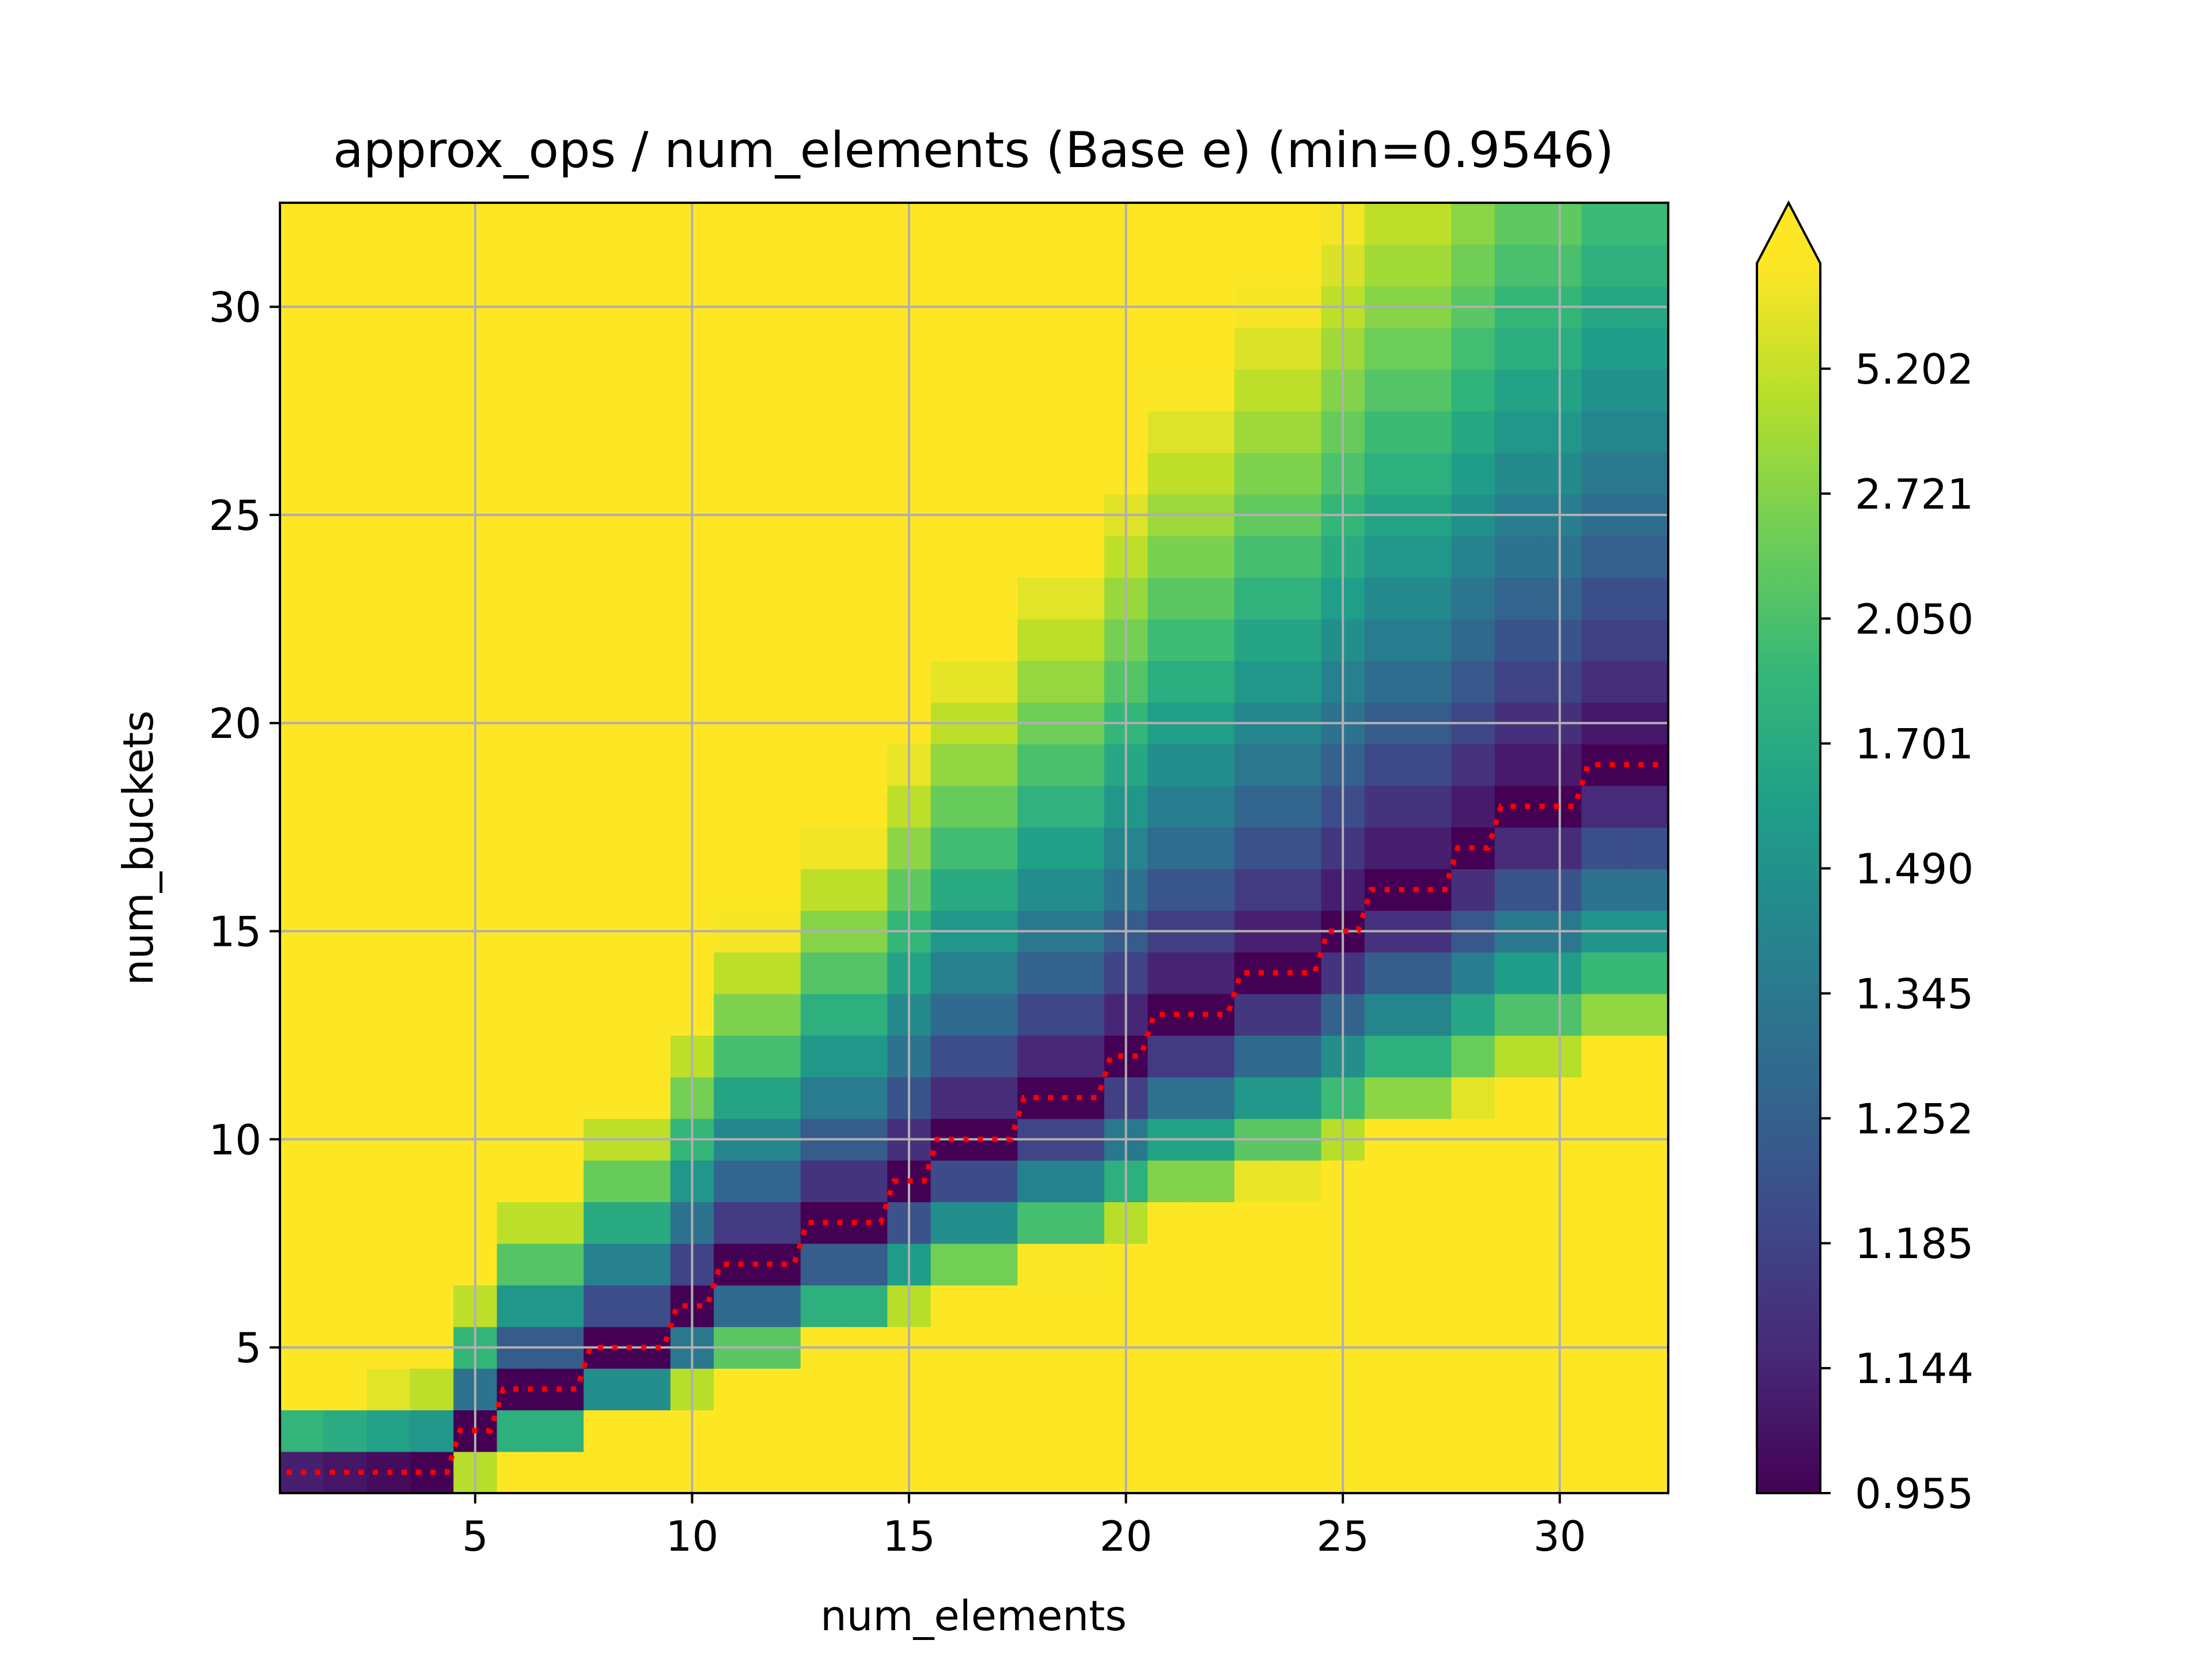 The height and width of the screenshot is (1659, 2212). Describe the element at coordinates (1559, 1536) in the screenshot. I see `x-tick-label: 30` at that location.